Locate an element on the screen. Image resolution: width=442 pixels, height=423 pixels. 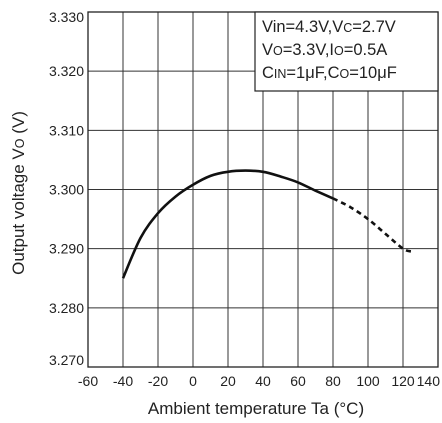
x-tick-label: 60 is located at coordinates (298, 381).